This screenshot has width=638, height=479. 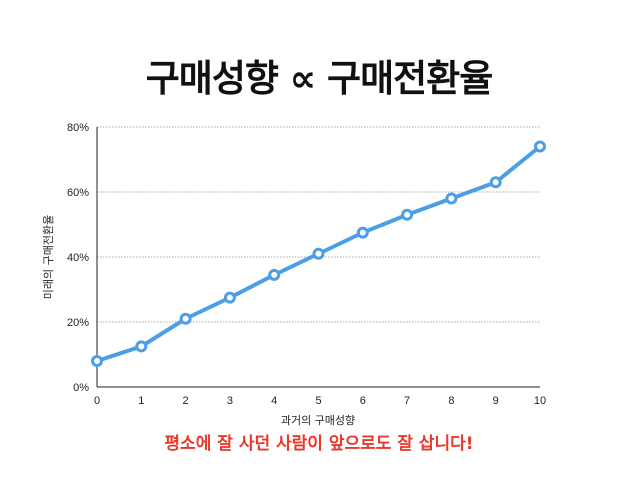 What do you see at coordinates (451, 401) in the screenshot?
I see `x-tick-label: 8` at bounding box center [451, 401].